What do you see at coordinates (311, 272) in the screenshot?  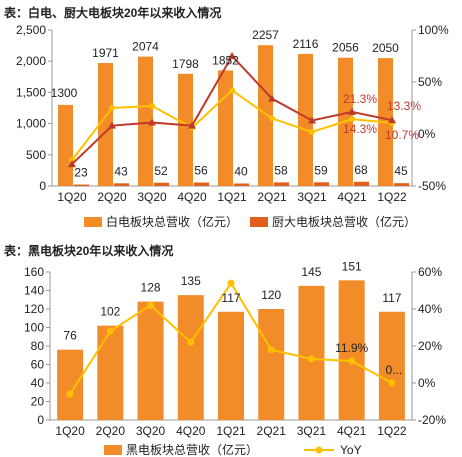 I see `bar-value-label: 145` at bounding box center [311, 272].